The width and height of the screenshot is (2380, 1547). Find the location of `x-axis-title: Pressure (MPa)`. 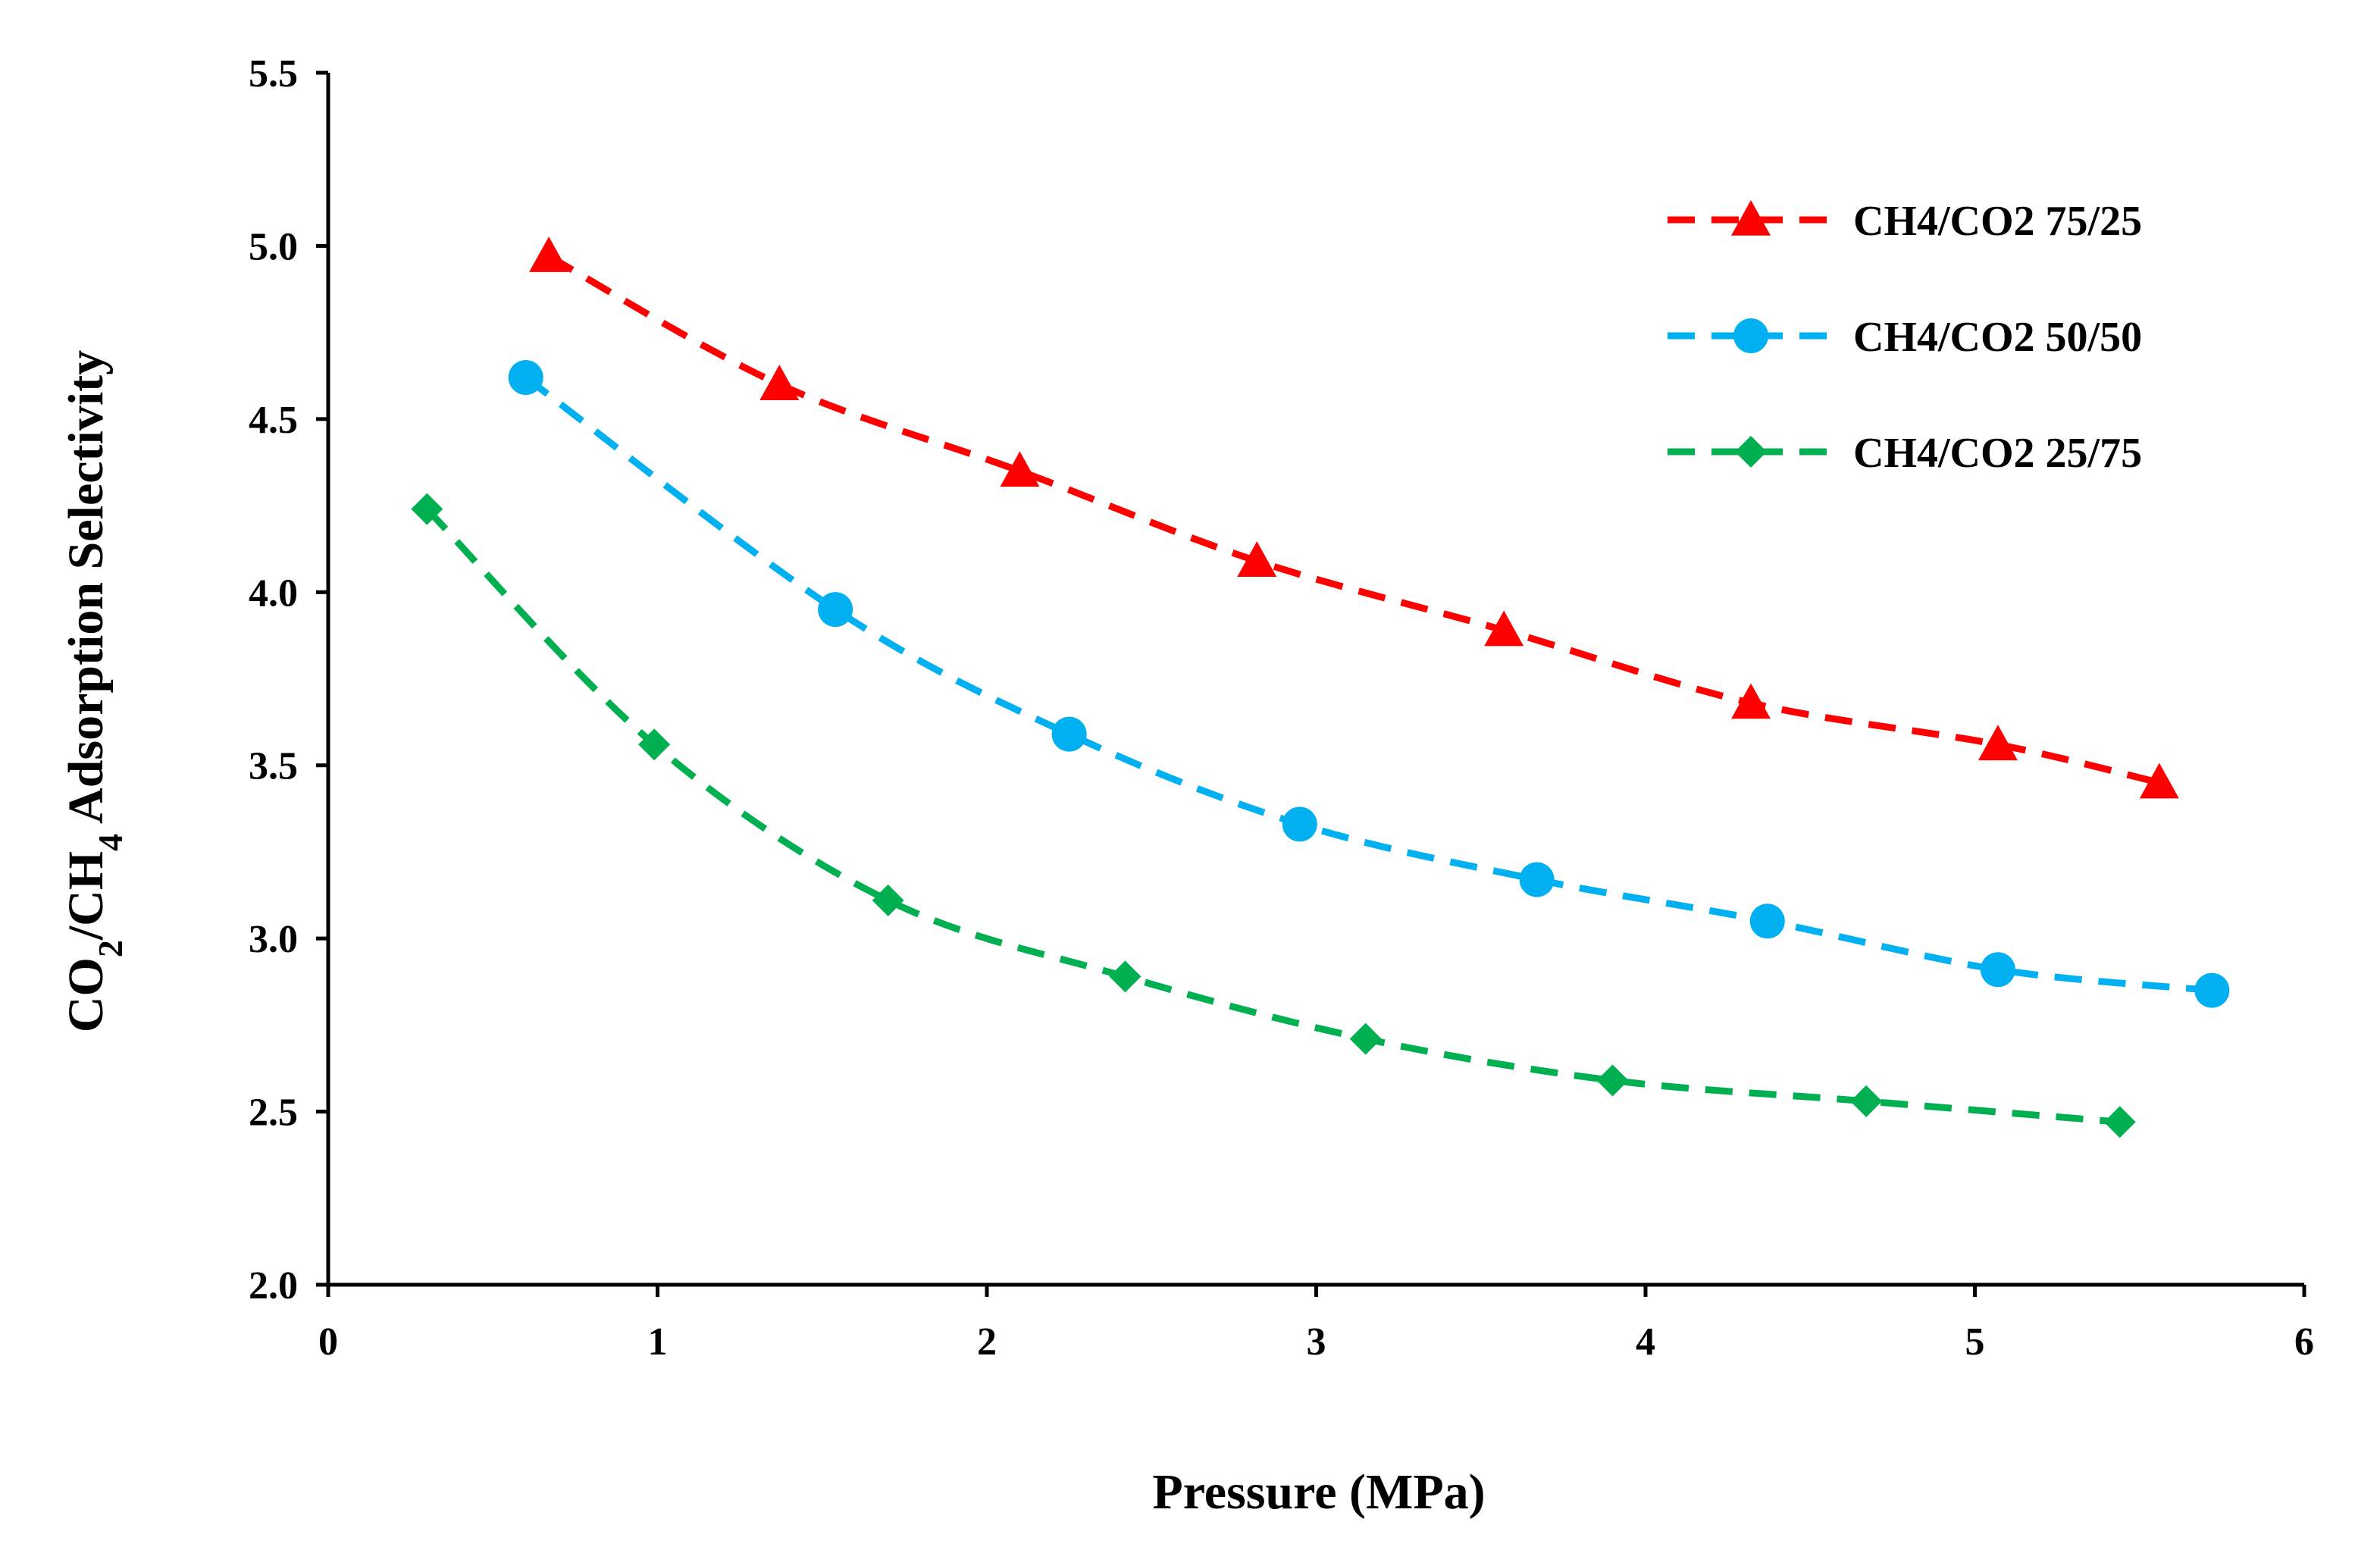

x-axis-title: Pressure (MPa) is located at coordinates (1318, 1492).